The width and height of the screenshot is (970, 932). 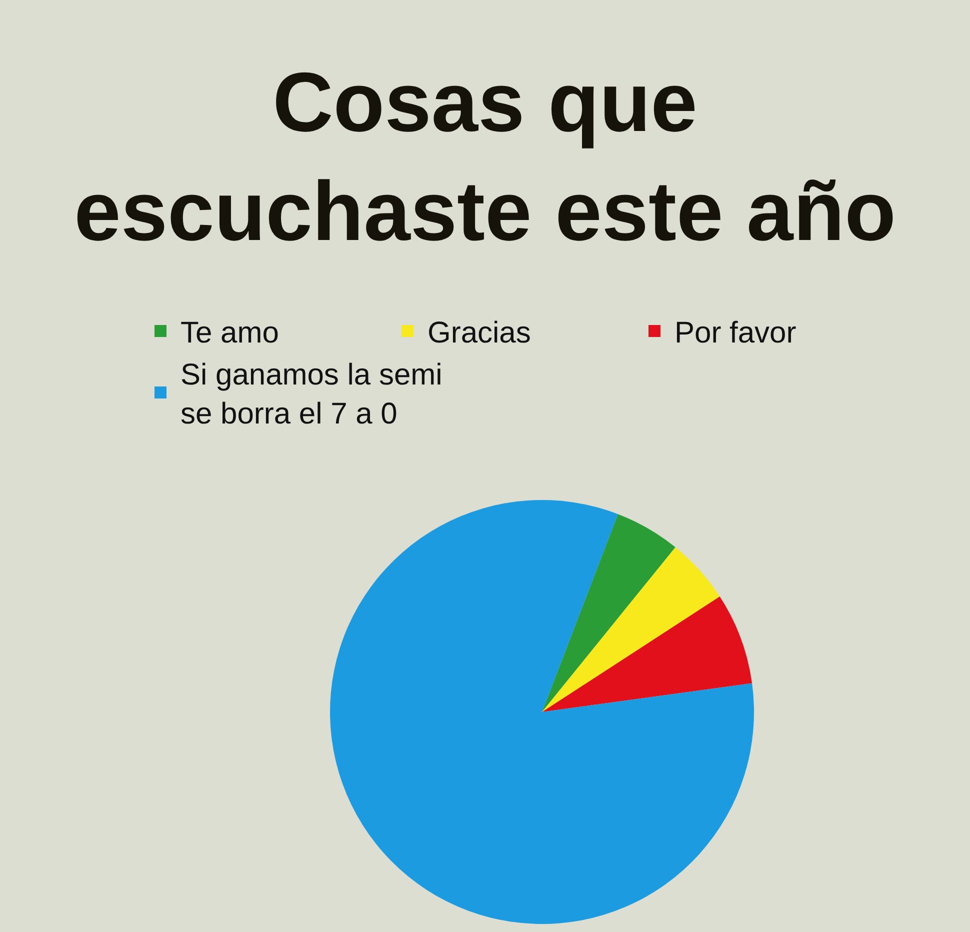 What do you see at coordinates (479, 333) in the screenshot?
I see `legend-label: Gracias` at bounding box center [479, 333].